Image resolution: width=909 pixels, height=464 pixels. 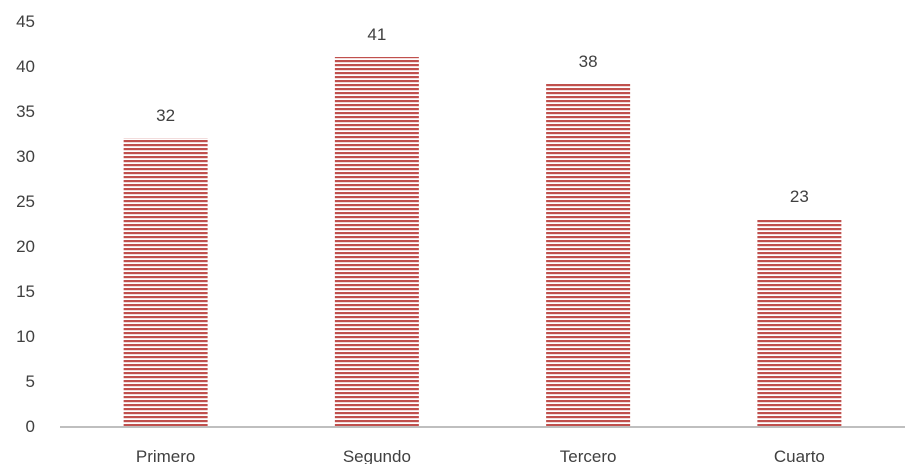 I want to click on y-axis-tick-labels: 0 5 10 15 20 25 30 35 40 45, so click(x=25, y=224).